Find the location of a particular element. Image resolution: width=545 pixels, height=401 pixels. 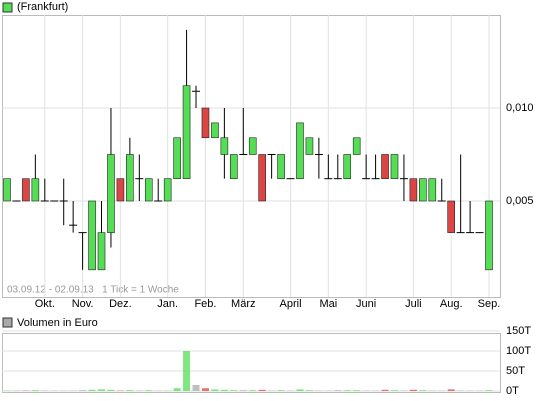

y-tick-label: 0,010 is located at coordinates (520, 108).